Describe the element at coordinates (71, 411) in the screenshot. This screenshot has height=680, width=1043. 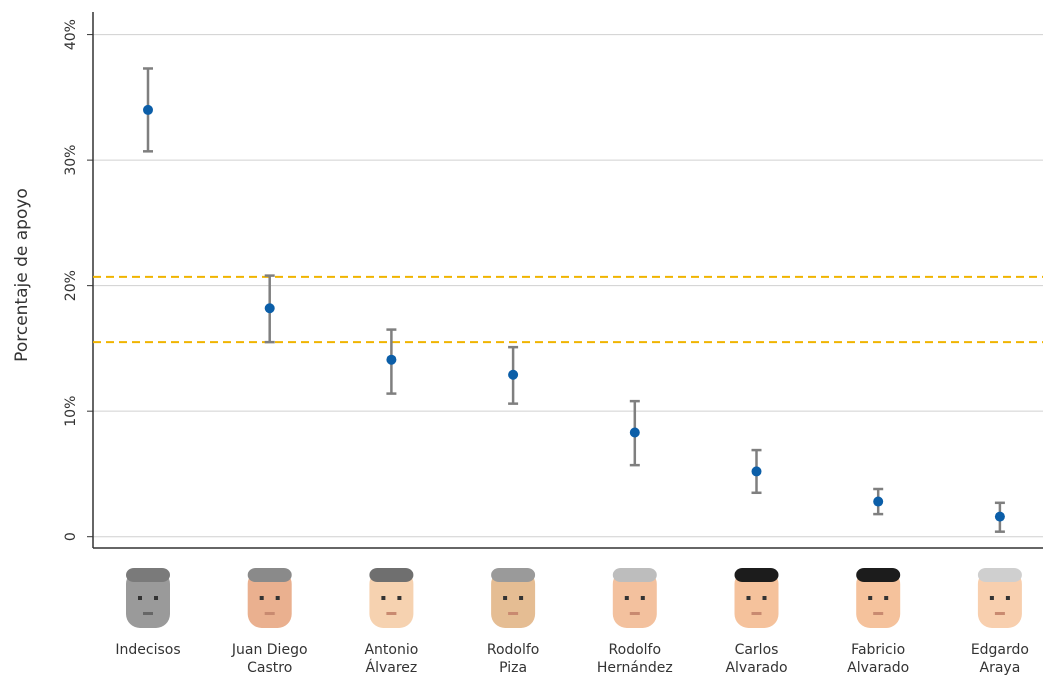
I see `y-tick-label: 10%` at that location.